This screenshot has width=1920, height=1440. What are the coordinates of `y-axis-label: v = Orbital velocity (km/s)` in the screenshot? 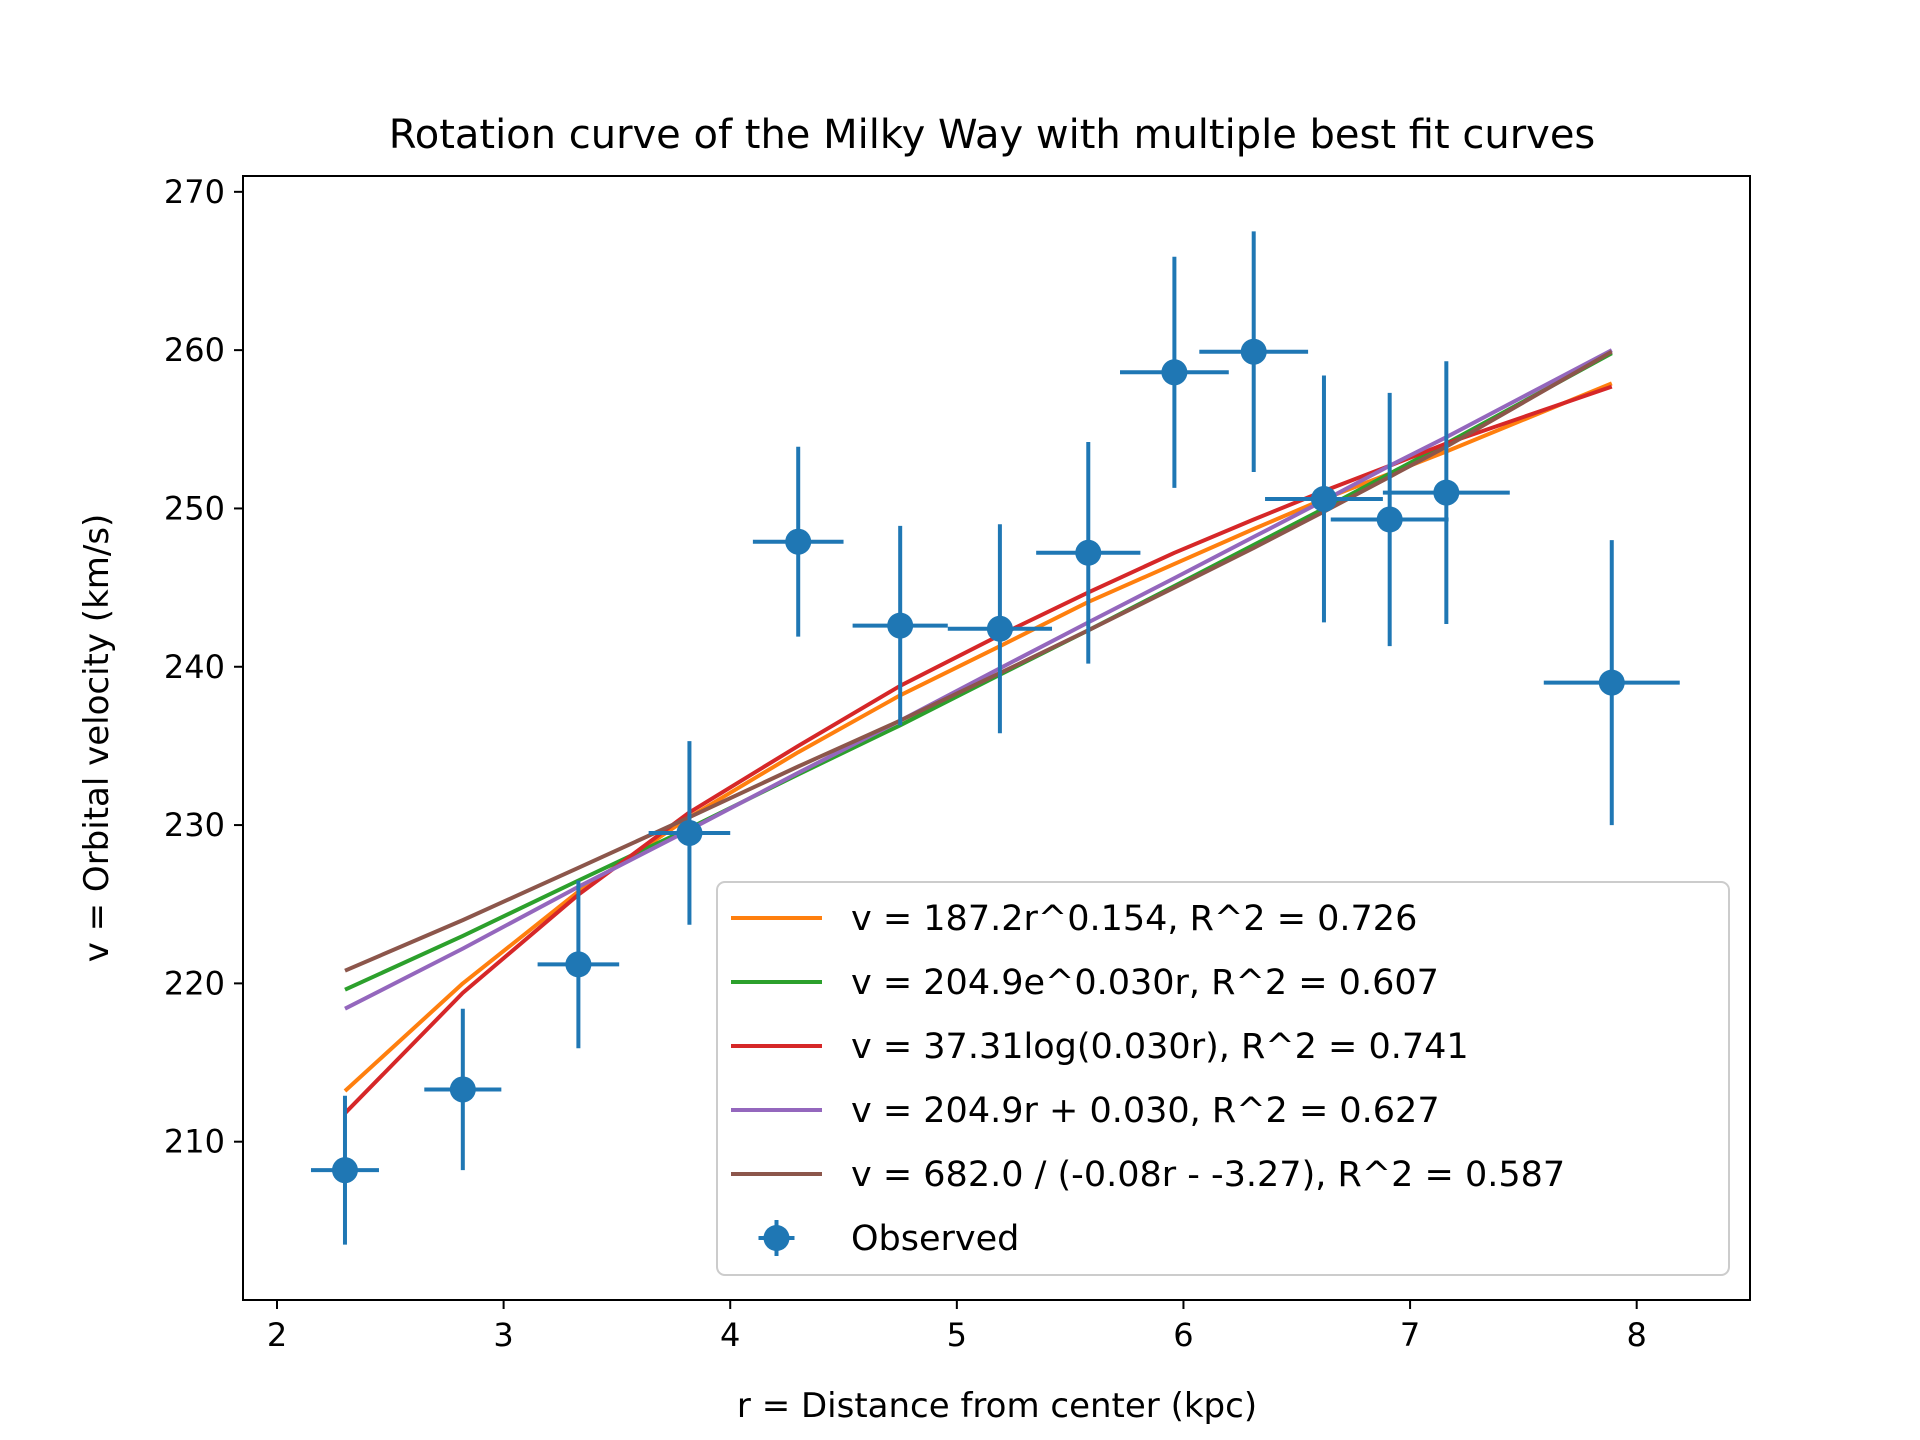 It's located at (97, 738).